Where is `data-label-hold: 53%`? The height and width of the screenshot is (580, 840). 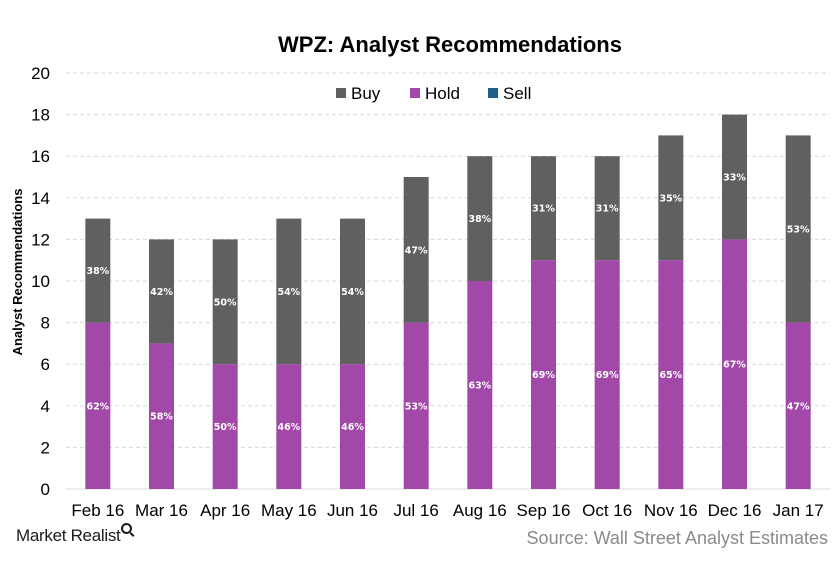 data-label-hold: 53% is located at coordinates (416, 406).